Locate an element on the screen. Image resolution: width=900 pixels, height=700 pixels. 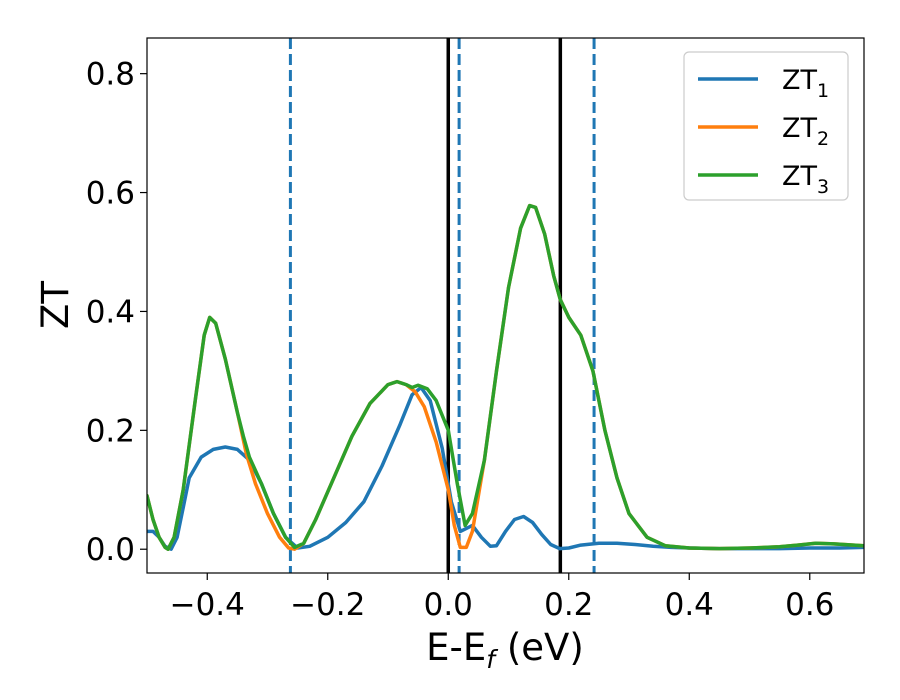
y-axis: 0.0 0.2 0.4 0.6 0.8 is located at coordinates (116, 312).